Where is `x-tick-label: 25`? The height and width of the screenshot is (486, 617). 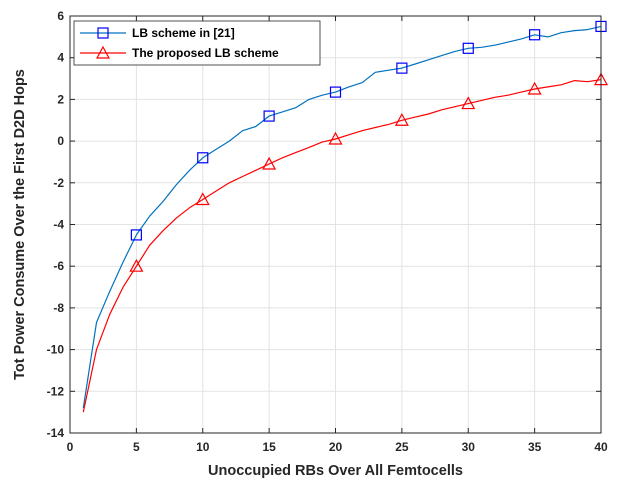
x-tick-label: 25 is located at coordinates (402, 447).